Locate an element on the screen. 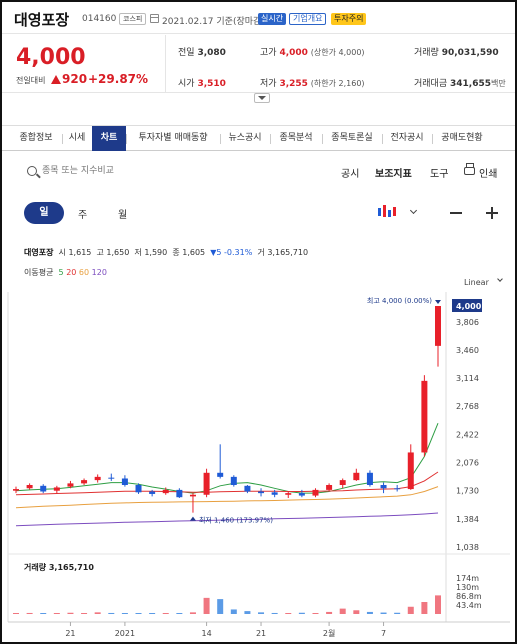 This screenshot has width=517, height=644. period-day-button: 일 is located at coordinates (44, 213).